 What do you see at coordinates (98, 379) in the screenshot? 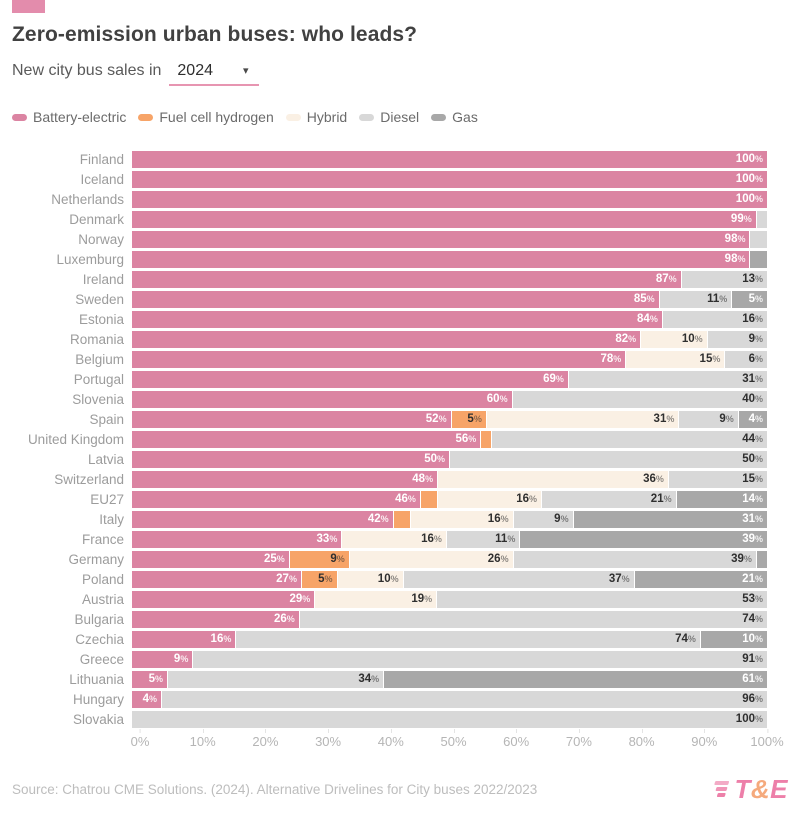
I see `country-label: Portugal` at bounding box center [98, 379].